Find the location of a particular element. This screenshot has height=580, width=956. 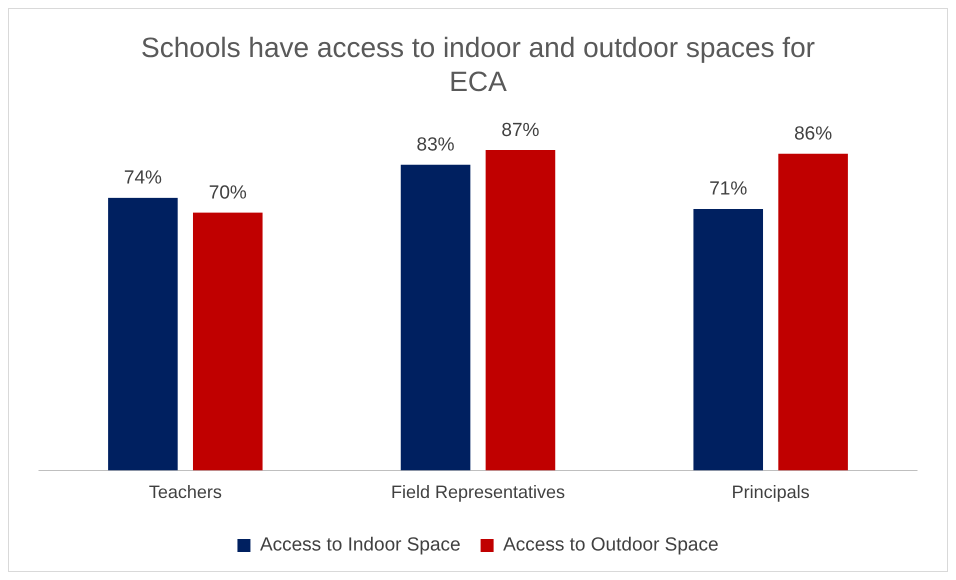

x-tick-label: Field Representatives is located at coordinates (478, 492).